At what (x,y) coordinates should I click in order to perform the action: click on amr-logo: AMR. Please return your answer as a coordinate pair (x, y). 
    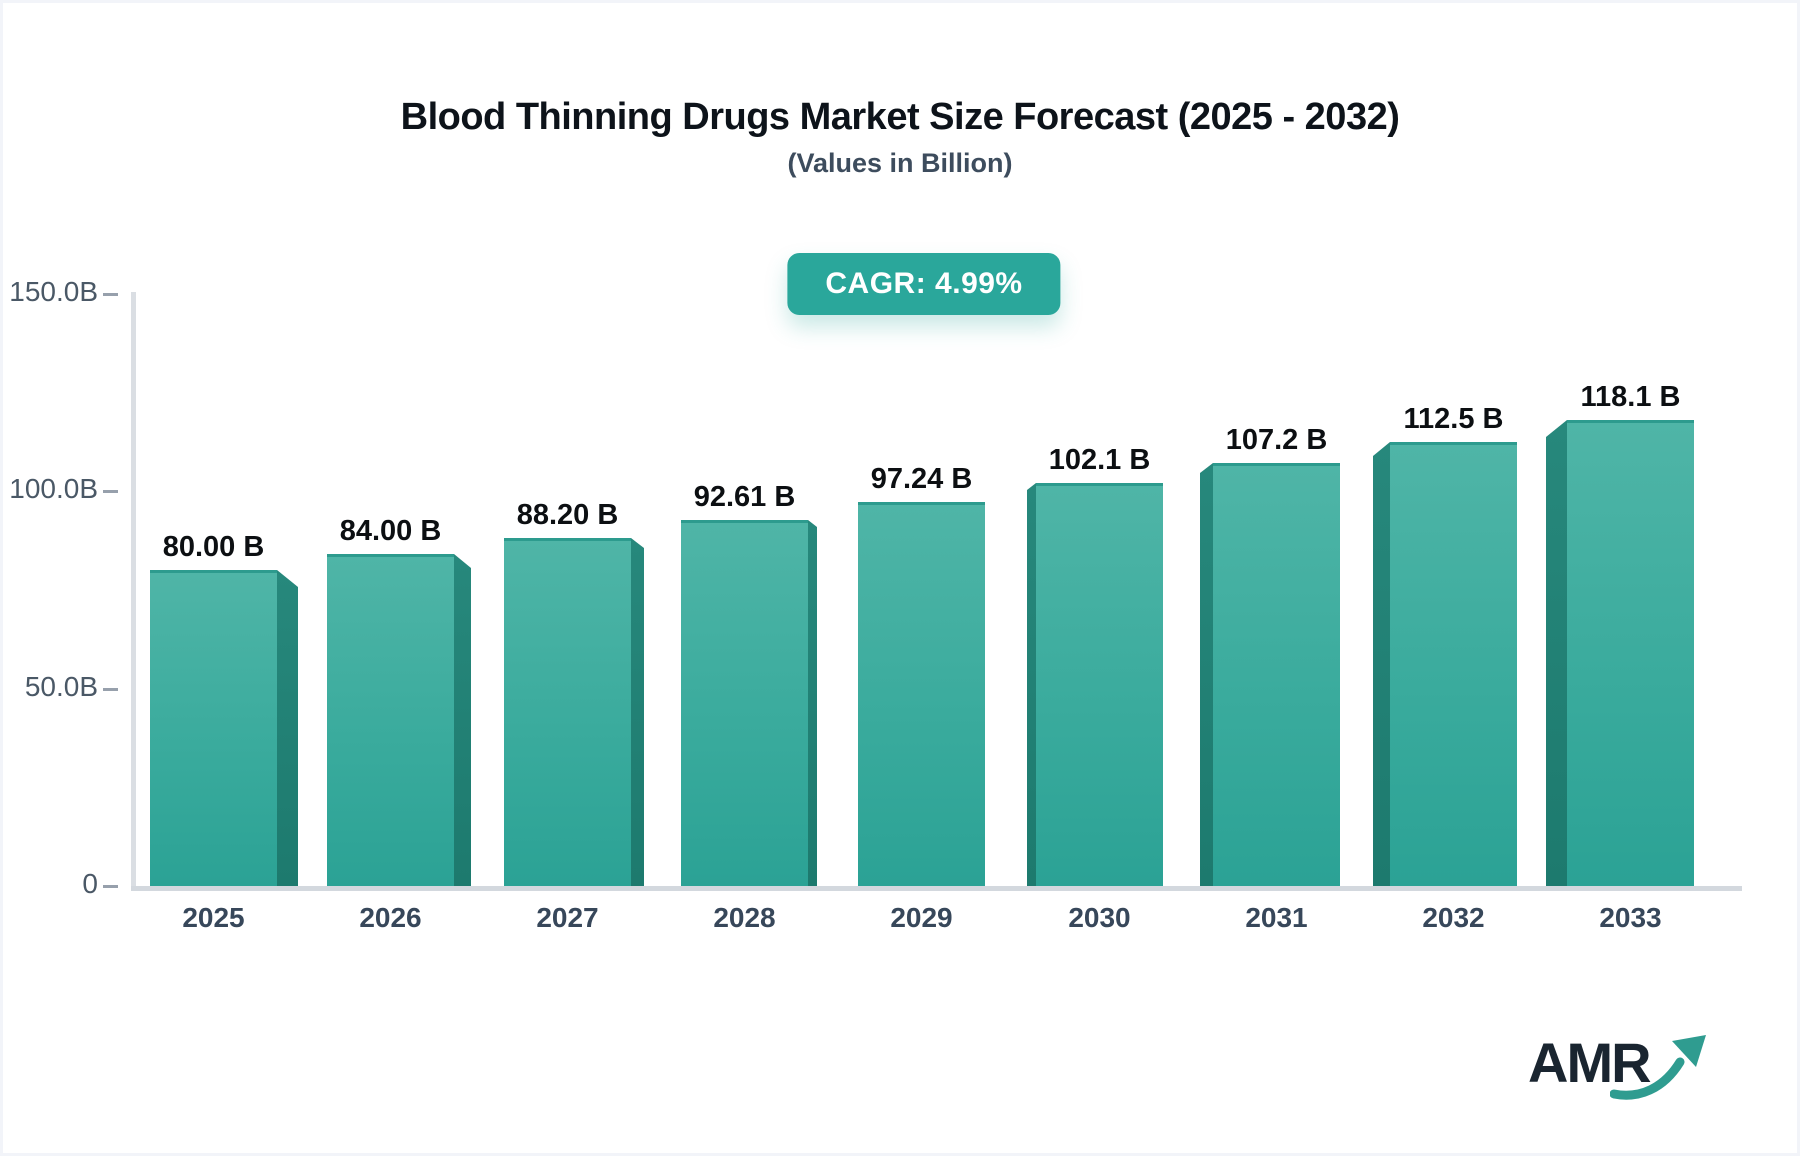
    Looking at the image, I should click on (1623, 1072).